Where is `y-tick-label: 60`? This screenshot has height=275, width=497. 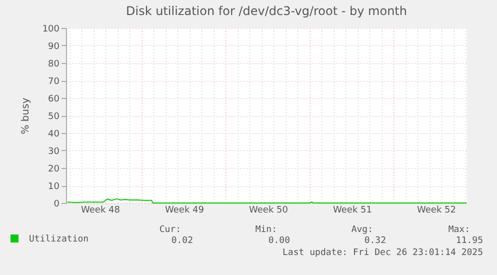 y-tick-label: 60 is located at coordinates (54, 99).